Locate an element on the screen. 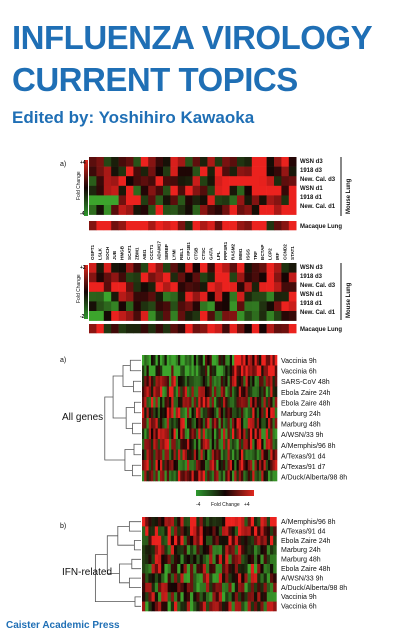 The height and width of the screenshot is (640, 402). scale1-bottom: -4 is located at coordinates (82, 214).